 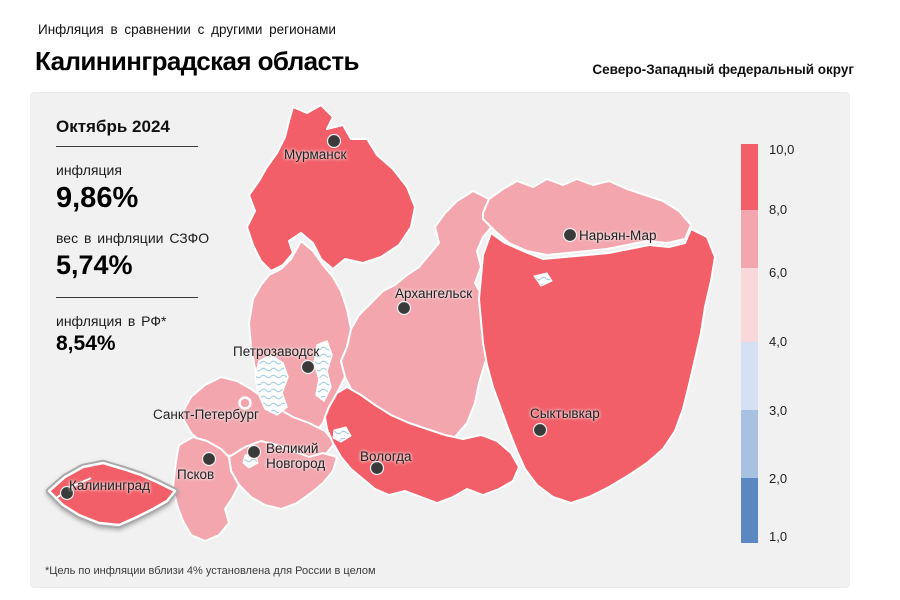 What do you see at coordinates (404, 308) in the screenshot?
I see `city-dot-arkhangelsk` at bounding box center [404, 308].